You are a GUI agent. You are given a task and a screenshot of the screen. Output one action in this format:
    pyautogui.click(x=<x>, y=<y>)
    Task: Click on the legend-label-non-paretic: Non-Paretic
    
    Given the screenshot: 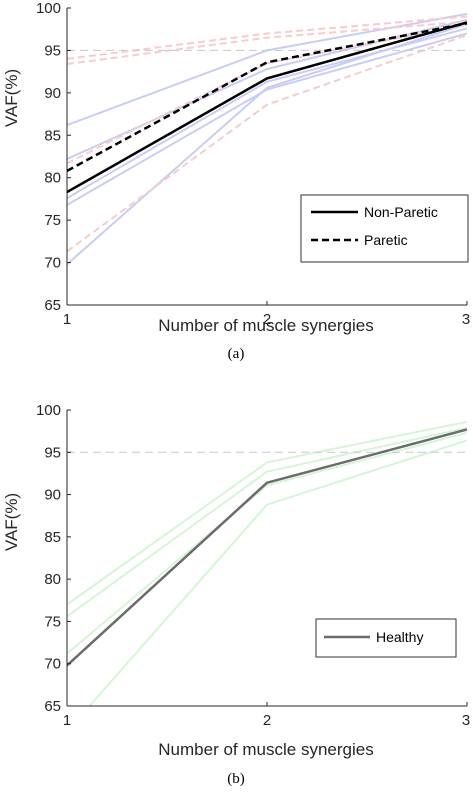 What is the action you would take?
    pyautogui.click(x=401, y=212)
    